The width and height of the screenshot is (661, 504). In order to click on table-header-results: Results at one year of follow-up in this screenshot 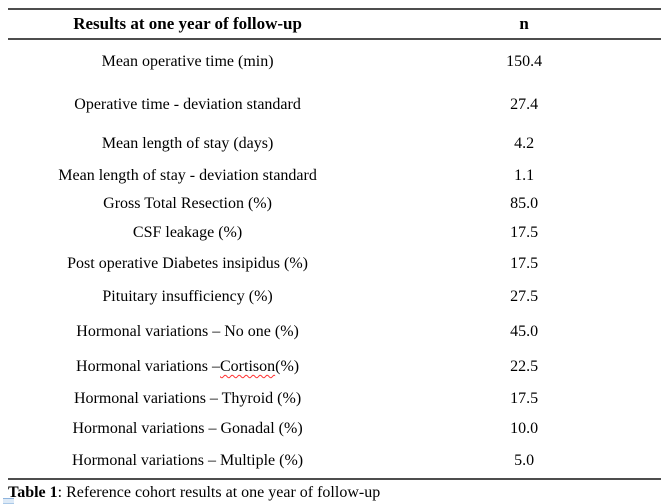, I will do `click(187, 24)`.